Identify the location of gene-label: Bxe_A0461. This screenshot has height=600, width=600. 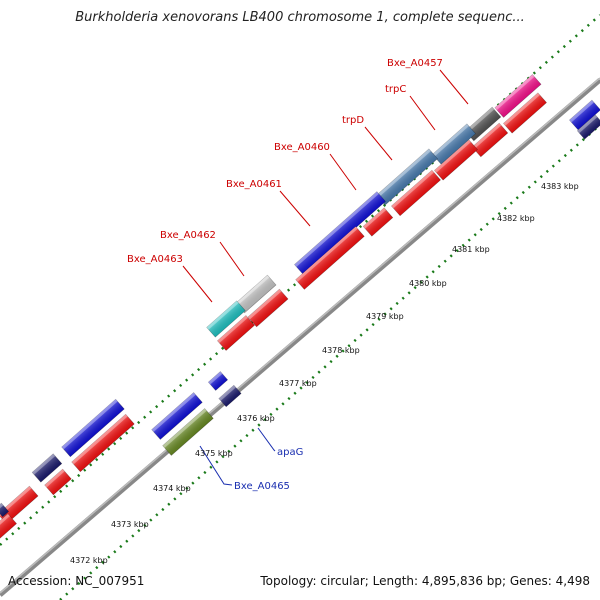
(254, 184).